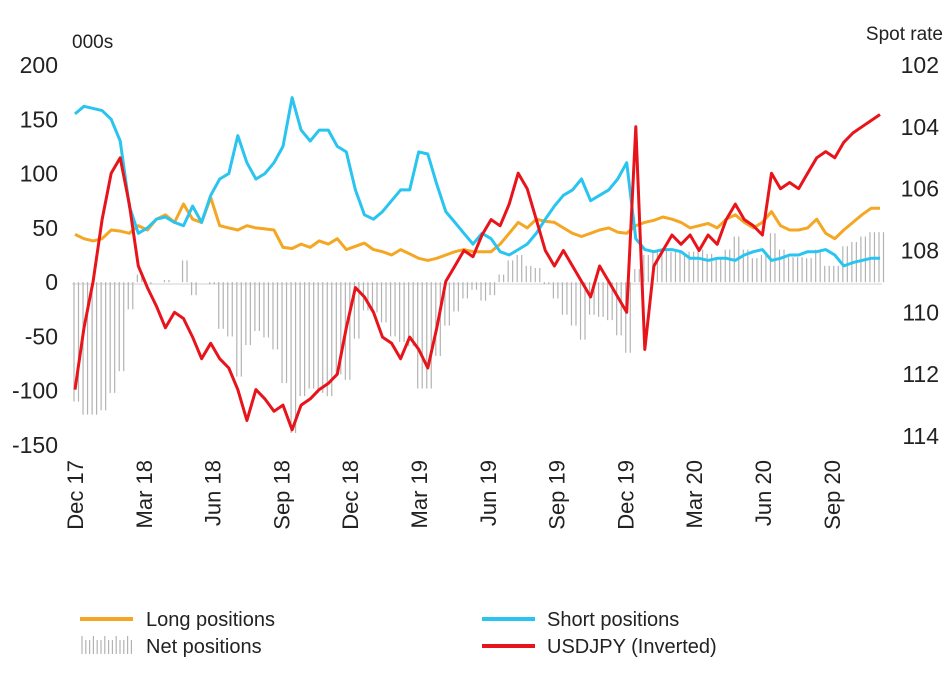 The width and height of the screenshot is (949, 673). What do you see at coordinates (39, 119) in the screenshot?
I see `left-tick-label: 150` at bounding box center [39, 119].